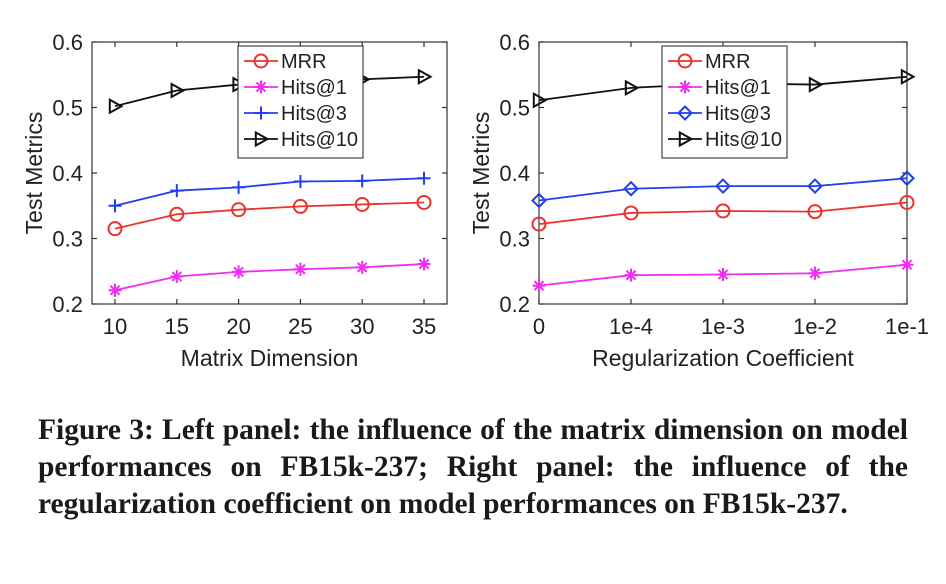 The image size is (946, 584). I want to click on x-tick-label: 1e-1, so click(907, 326).